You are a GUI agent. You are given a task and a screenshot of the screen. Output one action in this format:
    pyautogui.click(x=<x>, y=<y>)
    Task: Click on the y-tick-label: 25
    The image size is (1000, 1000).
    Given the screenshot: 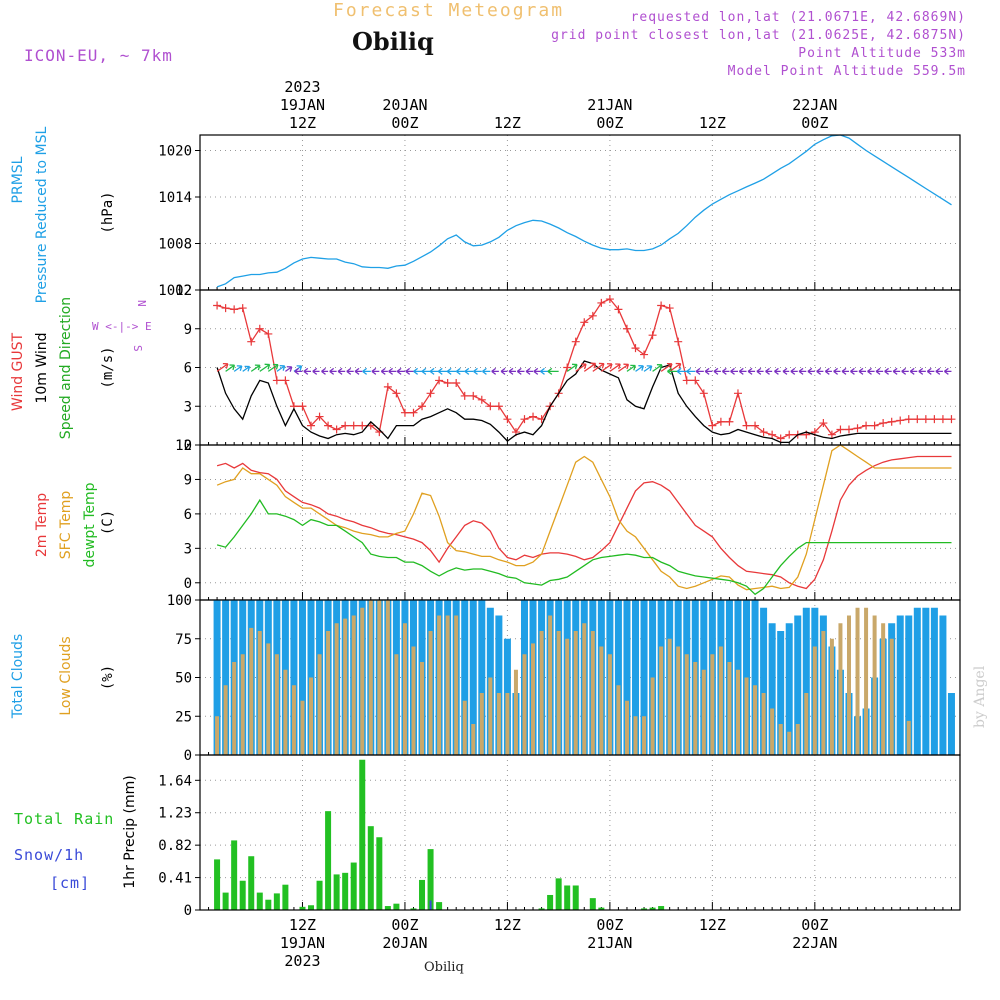 What is the action you would take?
    pyautogui.click(x=183, y=717)
    